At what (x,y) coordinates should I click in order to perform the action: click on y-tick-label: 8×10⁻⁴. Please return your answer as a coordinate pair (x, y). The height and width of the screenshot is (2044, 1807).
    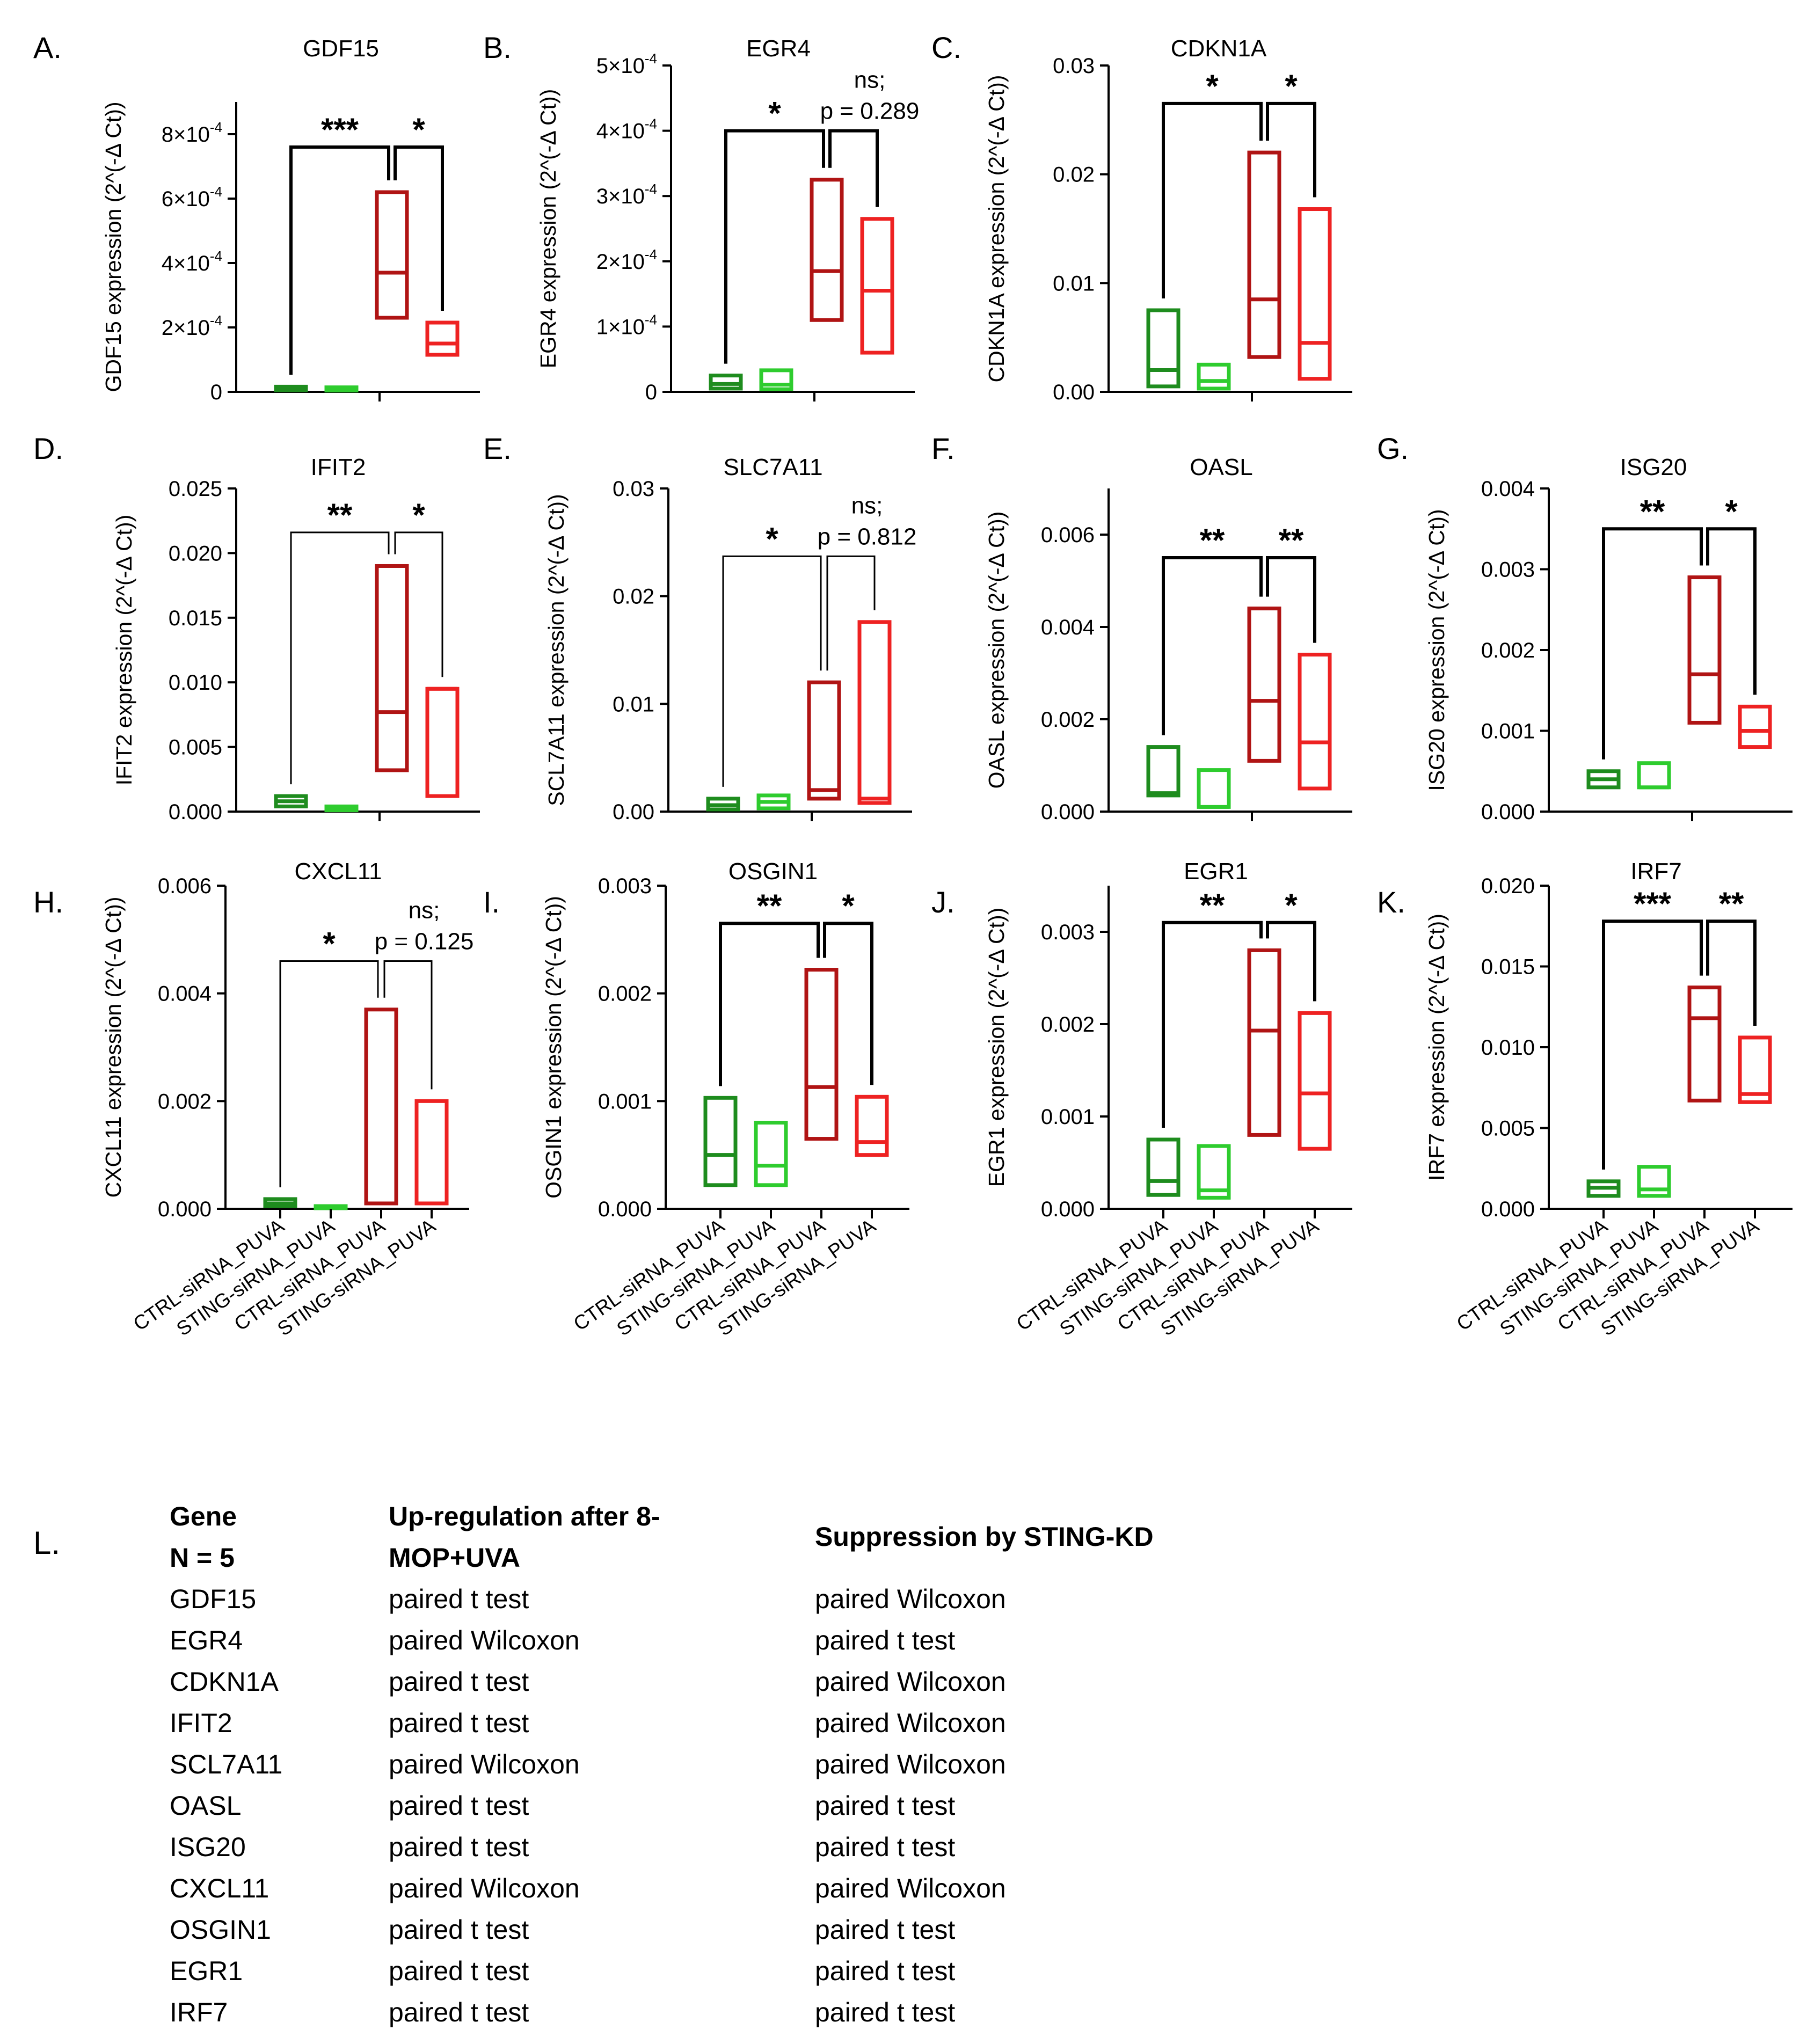
    Looking at the image, I should click on (192, 133).